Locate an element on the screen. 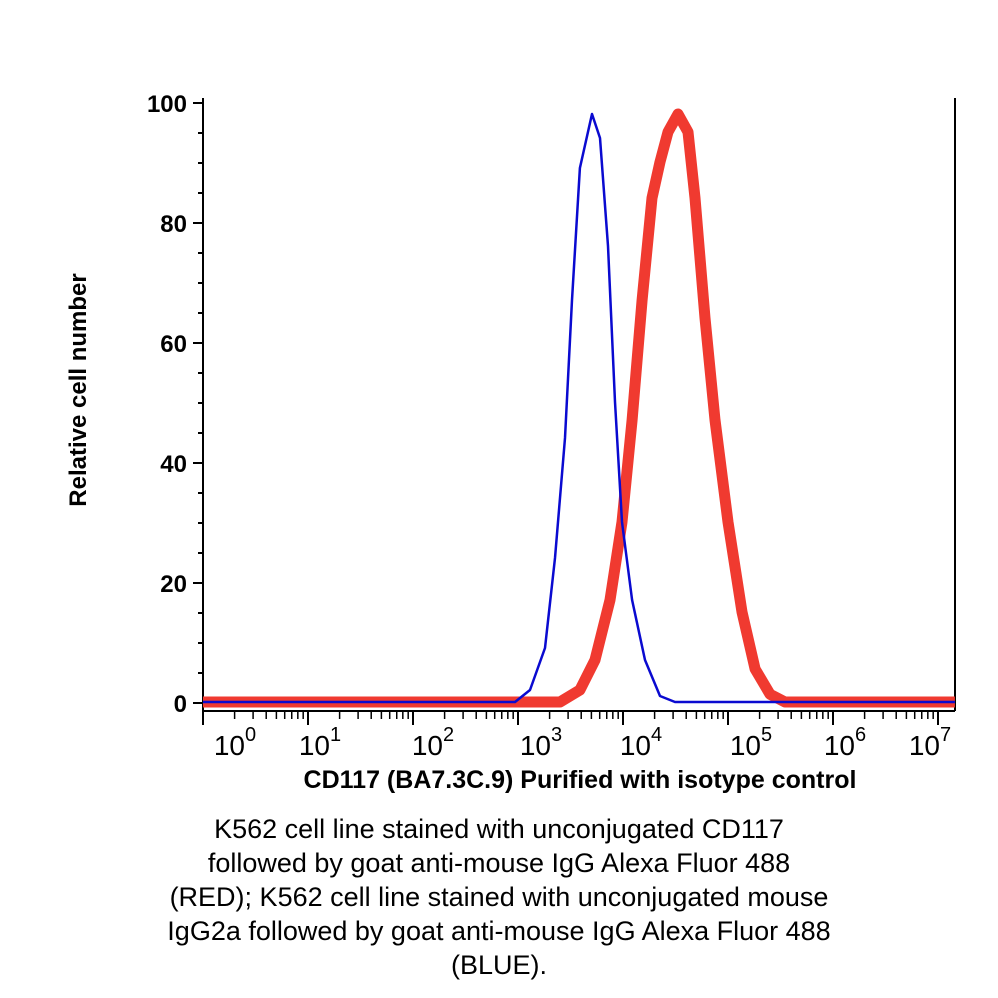 This screenshot has width=998, height=998. y-tick-label: 80 is located at coordinates (173, 224).